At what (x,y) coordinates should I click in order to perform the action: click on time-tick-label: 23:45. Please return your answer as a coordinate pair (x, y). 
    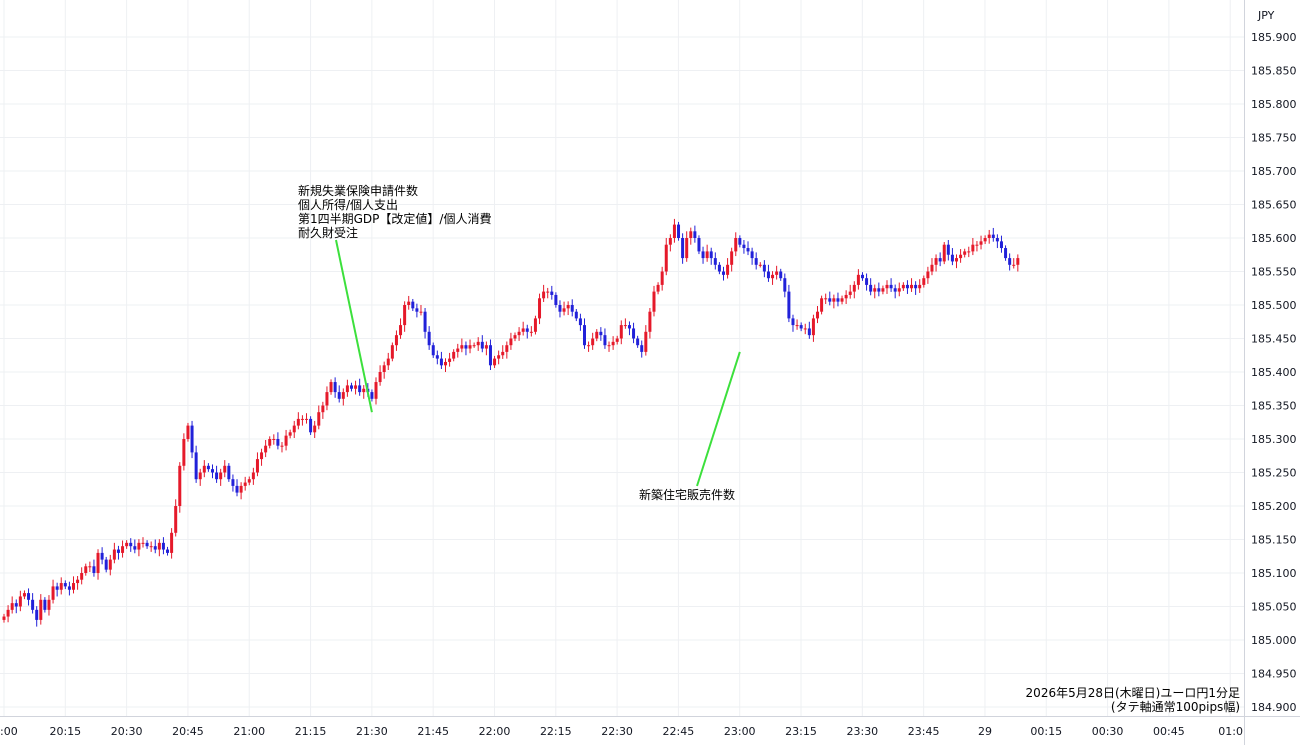
    Looking at the image, I should click on (924, 731).